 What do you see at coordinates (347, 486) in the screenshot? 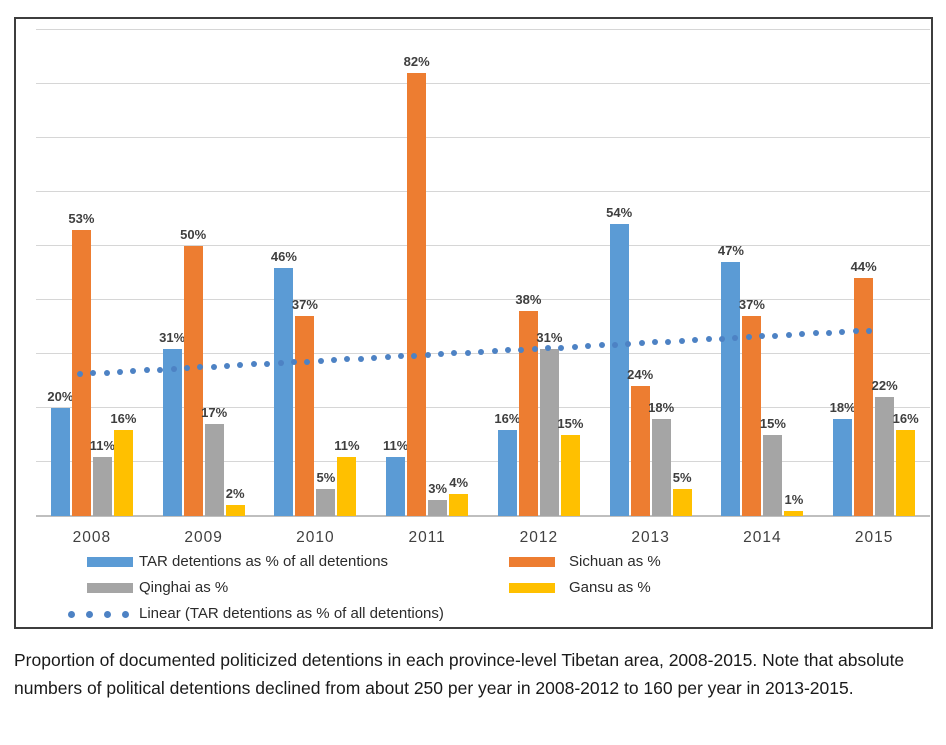
I see `bar-2010-s3` at bounding box center [347, 486].